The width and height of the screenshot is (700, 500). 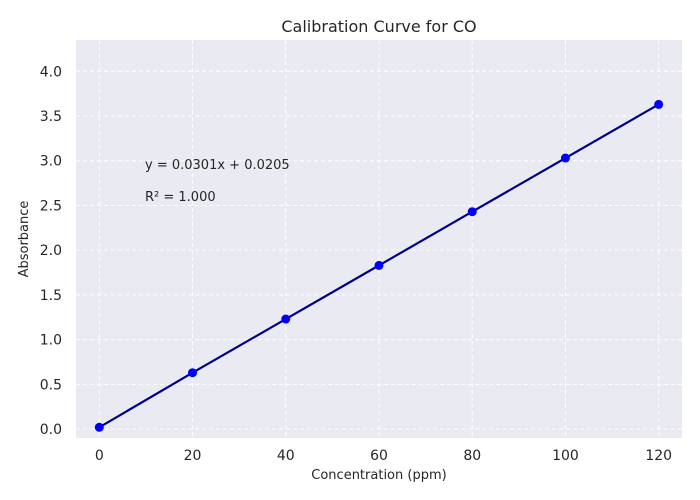 I want to click on y-tick-labels: 0.0 0.5 1.0 1.5 2.0 2.5 3.0 3.5 4.0, so click(x=51, y=251).